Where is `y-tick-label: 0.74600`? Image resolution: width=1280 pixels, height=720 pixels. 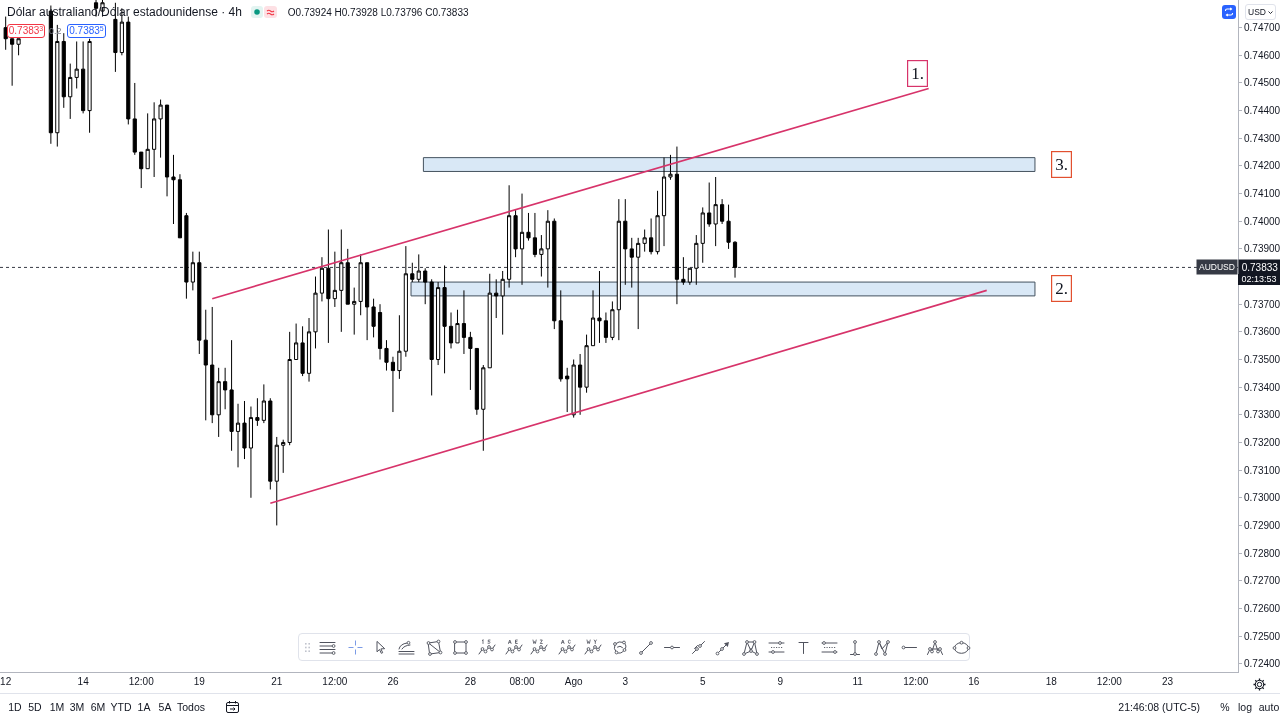 y-tick-label: 0.74600 is located at coordinates (1262, 55).